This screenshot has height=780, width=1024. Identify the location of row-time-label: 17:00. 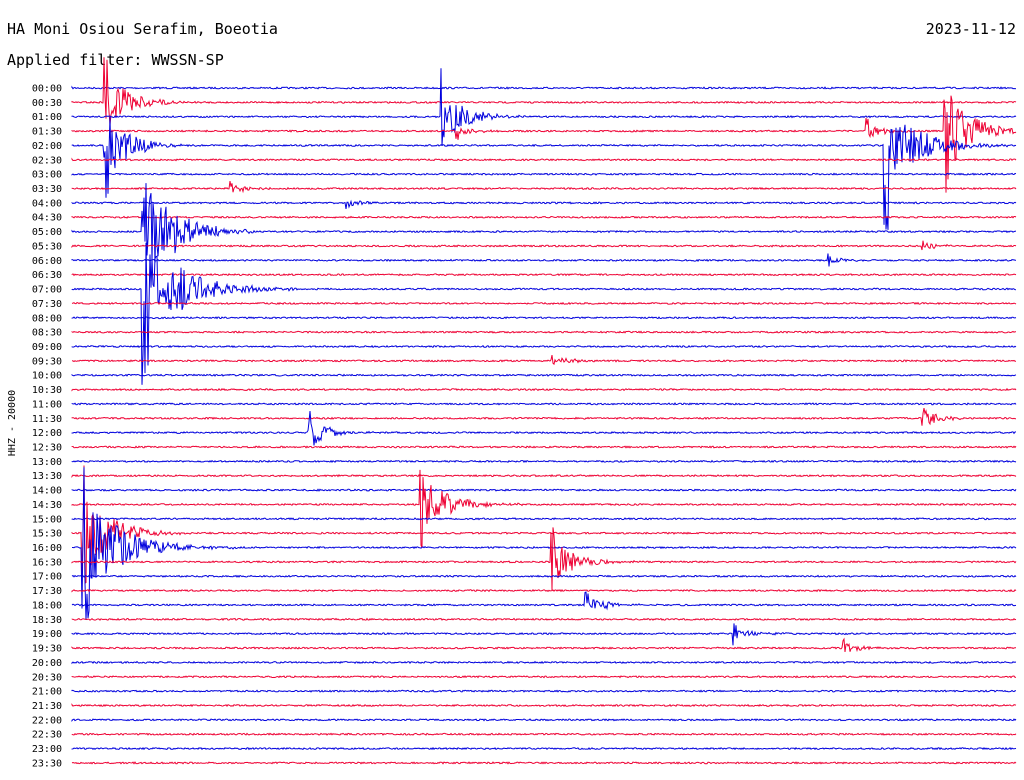
(47, 577).